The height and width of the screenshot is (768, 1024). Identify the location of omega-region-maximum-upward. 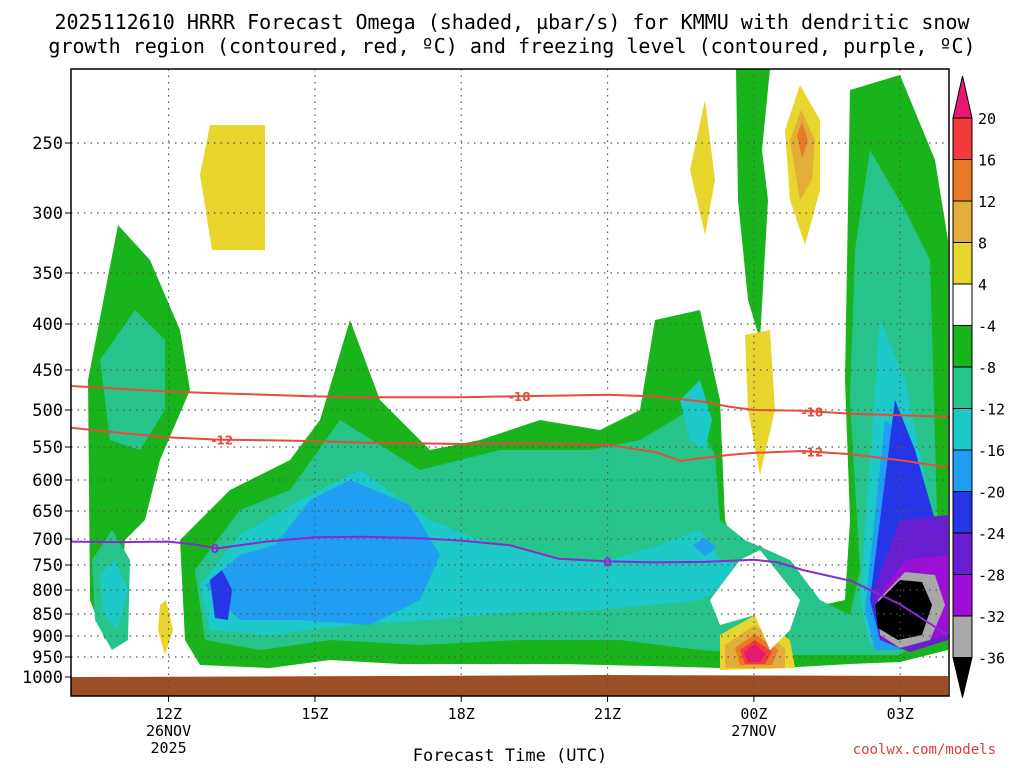
(903, 610).